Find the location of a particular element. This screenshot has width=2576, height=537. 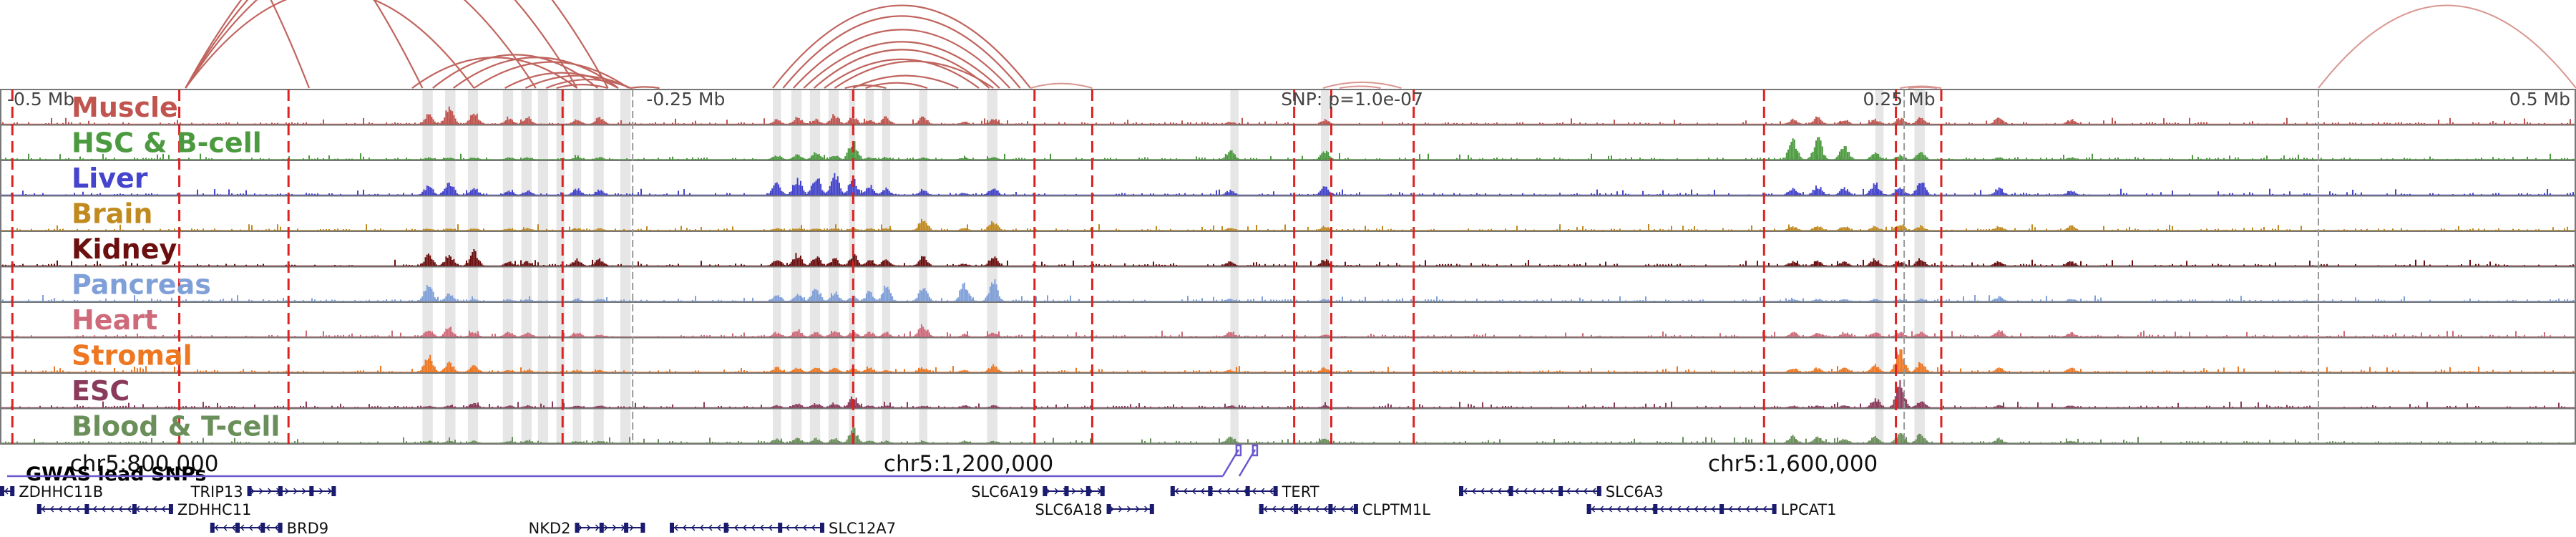

signal-stromal is located at coordinates (1287, 360).